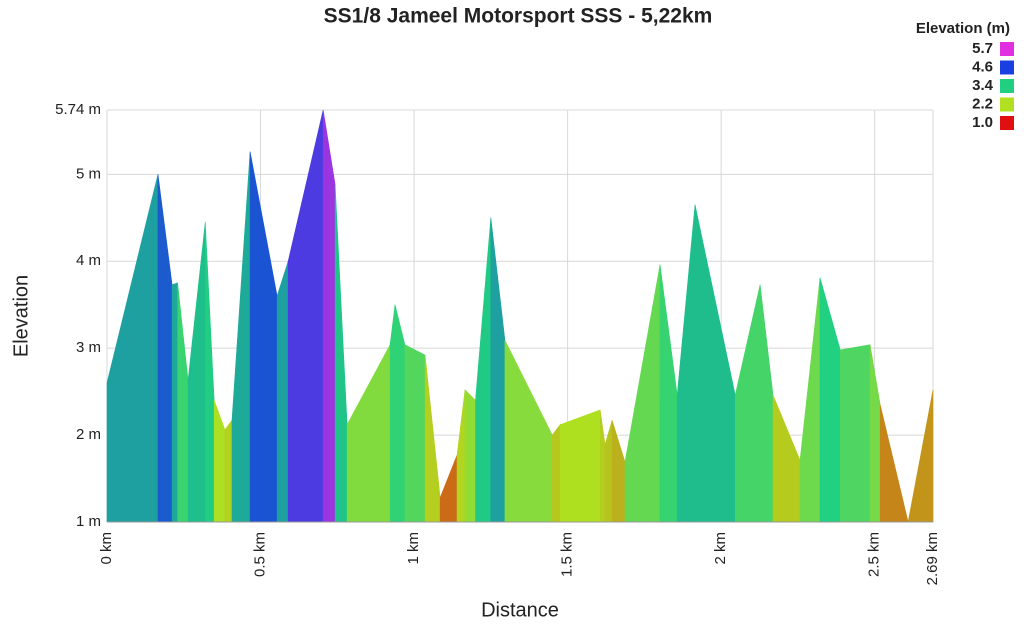  What do you see at coordinates (21, 316) in the screenshot?
I see `y-axis-label: Elevation` at bounding box center [21, 316].